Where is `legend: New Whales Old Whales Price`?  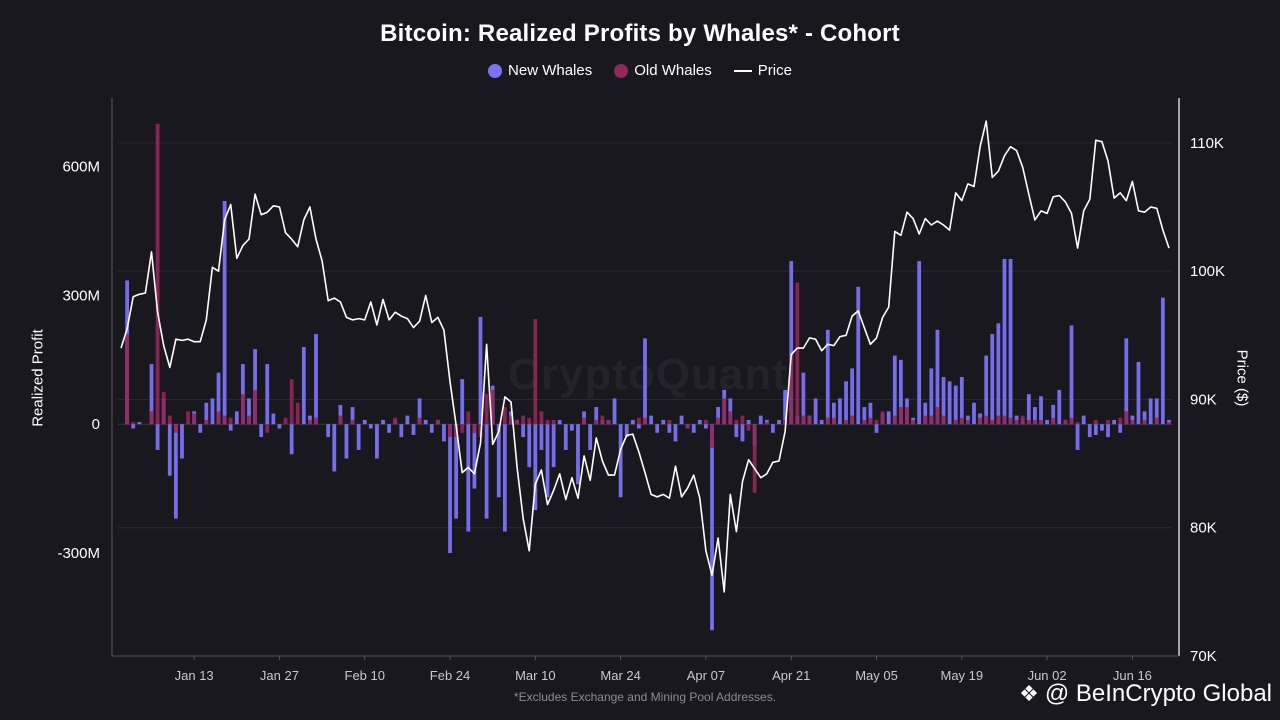
legend: New Whales Old Whales Price is located at coordinates (640, 70).